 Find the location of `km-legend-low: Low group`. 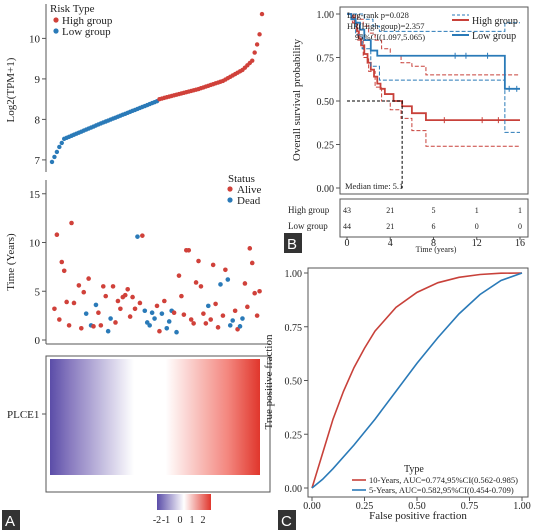

km-legend-low: Low group is located at coordinates (494, 36).